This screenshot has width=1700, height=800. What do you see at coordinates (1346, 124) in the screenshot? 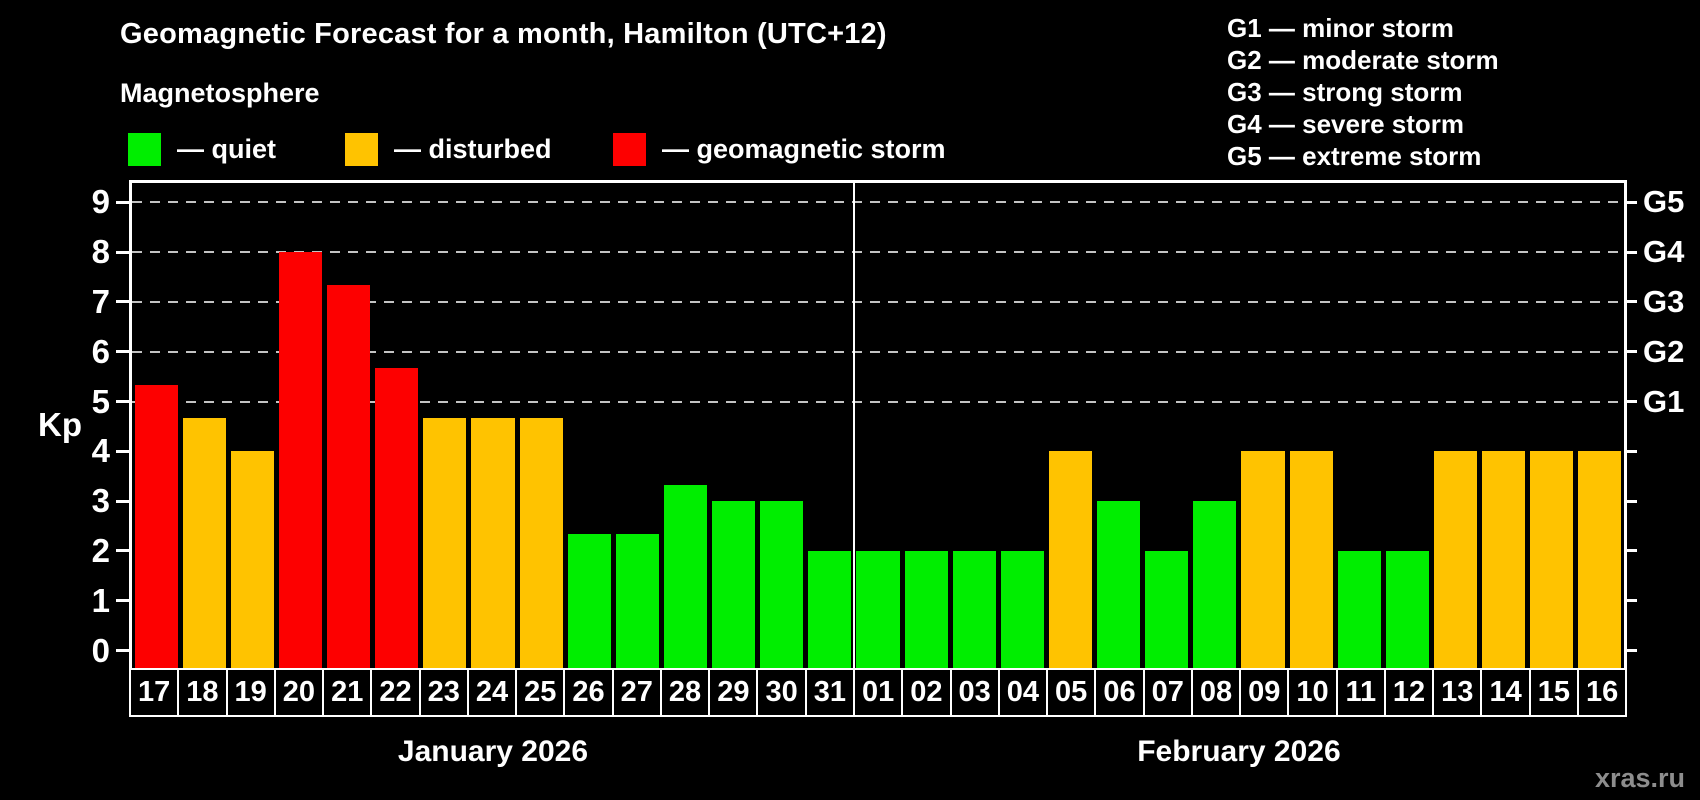
I see `storm-scale-g4: G4 — severe storm` at bounding box center [1346, 124].